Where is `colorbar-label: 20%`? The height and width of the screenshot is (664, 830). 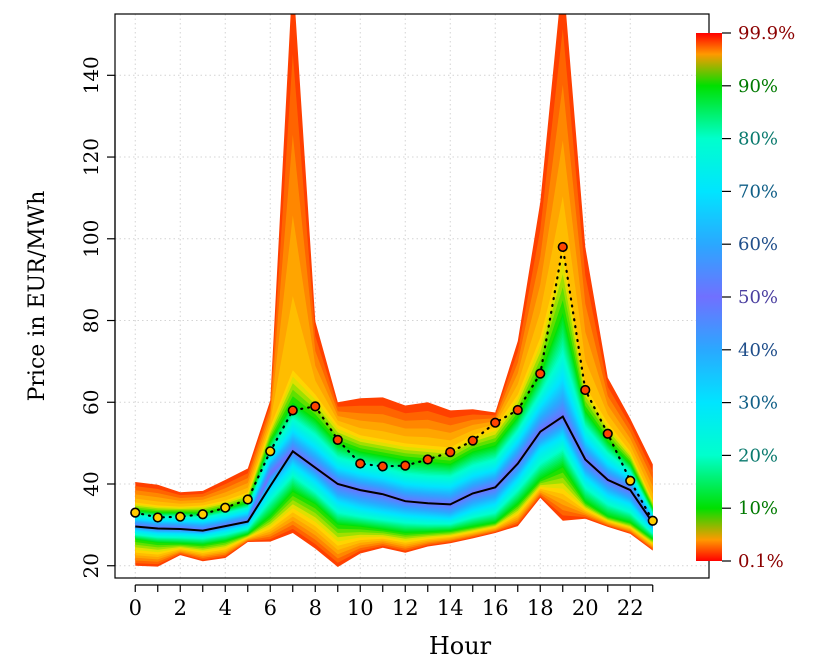 colorbar-label: 20% is located at coordinates (758, 455).